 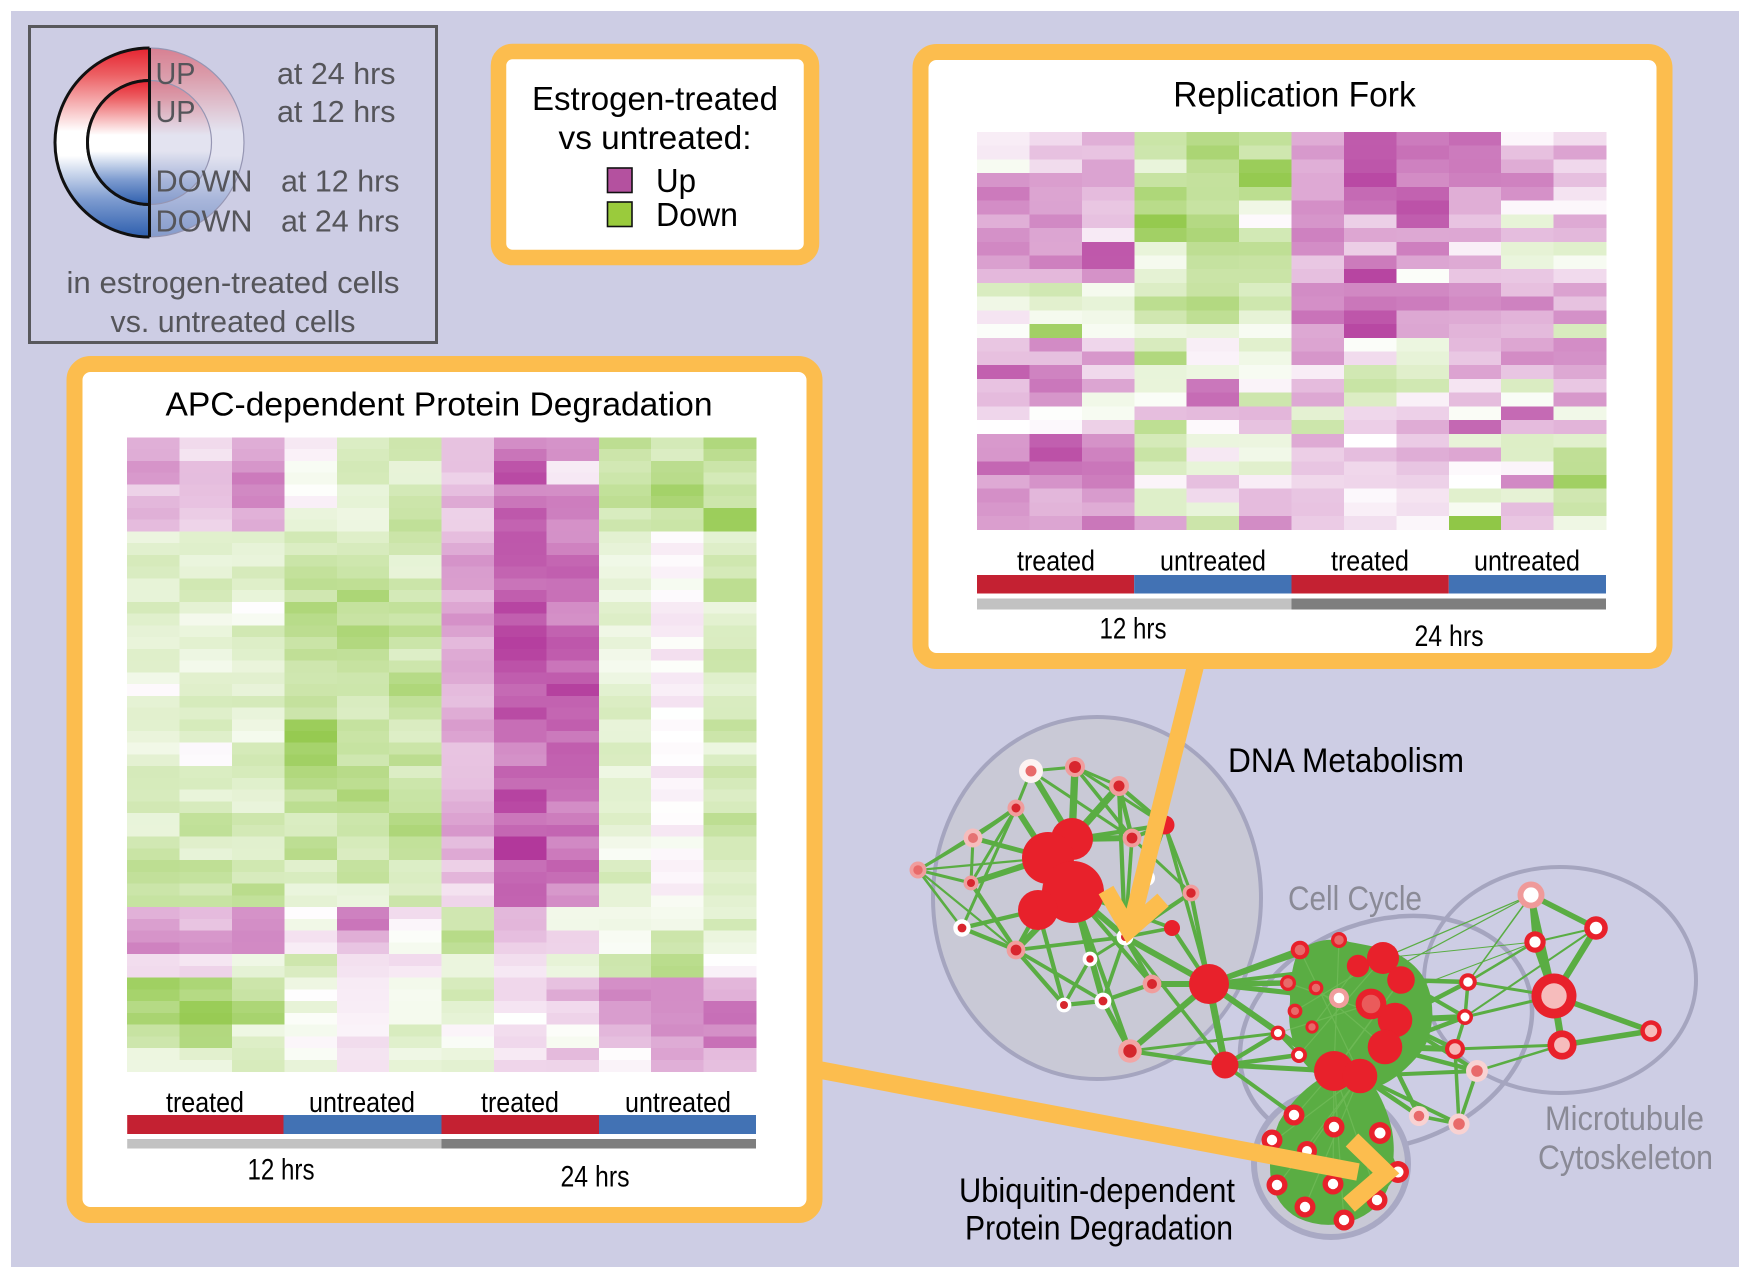 What do you see at coordinates (439, 404) in the screenshot?
I see `svg-text:APC-dependent Protein Degradat: APC-dependent Protein Degradation` at bounding box center [439, 404].